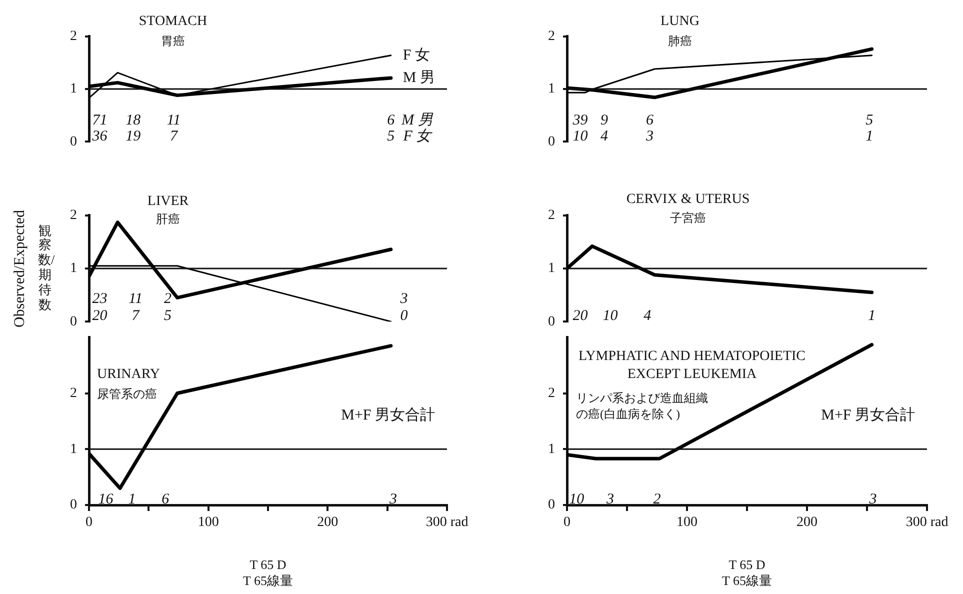  Describe the element at coordinates (688, 199) in the screenshot. I see `chart-title: CERVIX & UTERUS` at that location.